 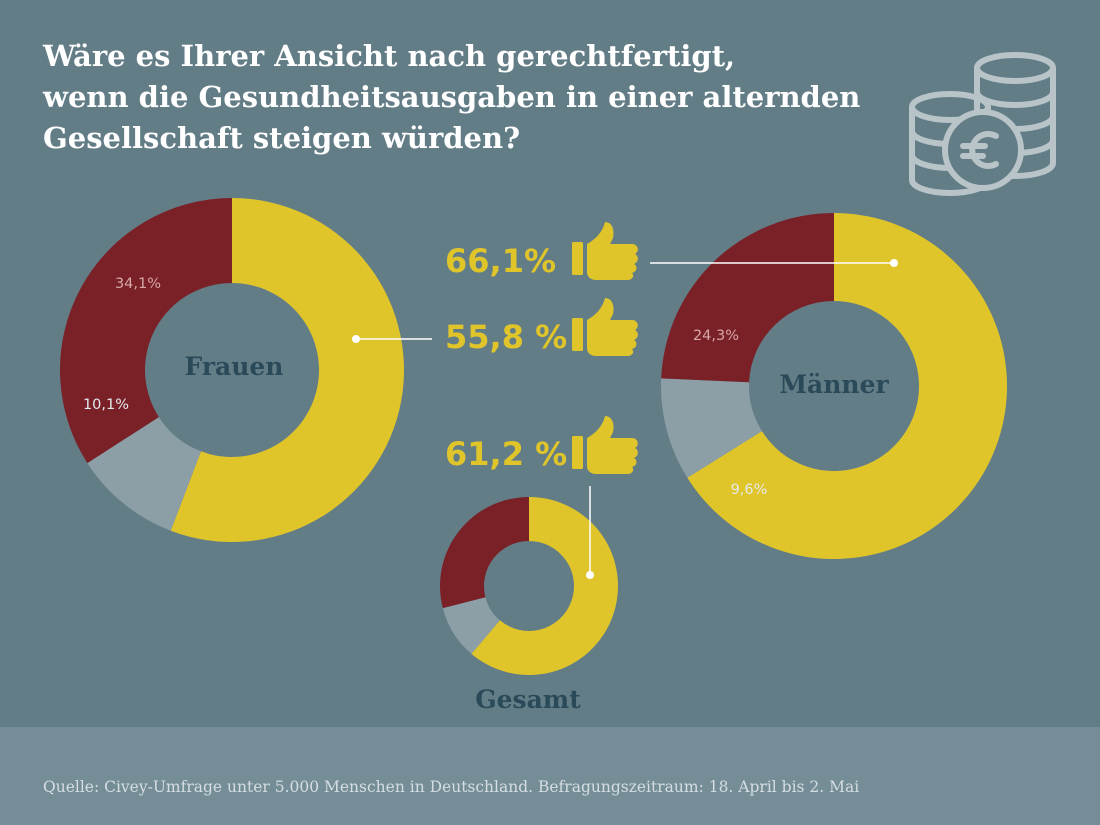 What do you see at coordinates (747, 298) in the screenshot?
I see `slice-maenner-no` at bounding box center [747, 298].